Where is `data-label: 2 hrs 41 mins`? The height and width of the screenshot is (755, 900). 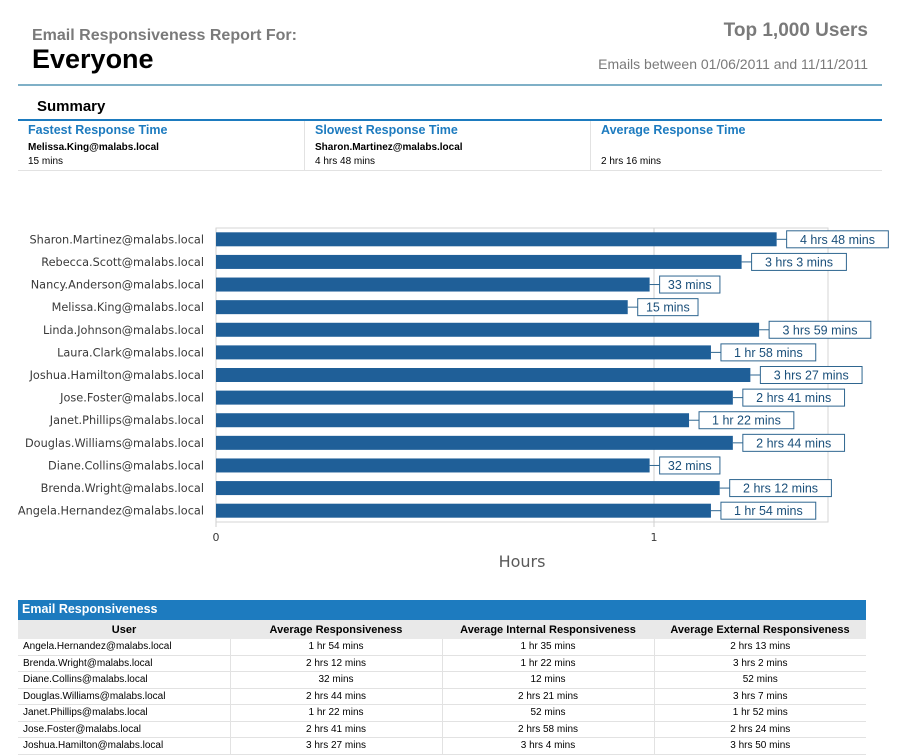 data-label: 2 hrs 41 mins is located at coordinates (793, 398).